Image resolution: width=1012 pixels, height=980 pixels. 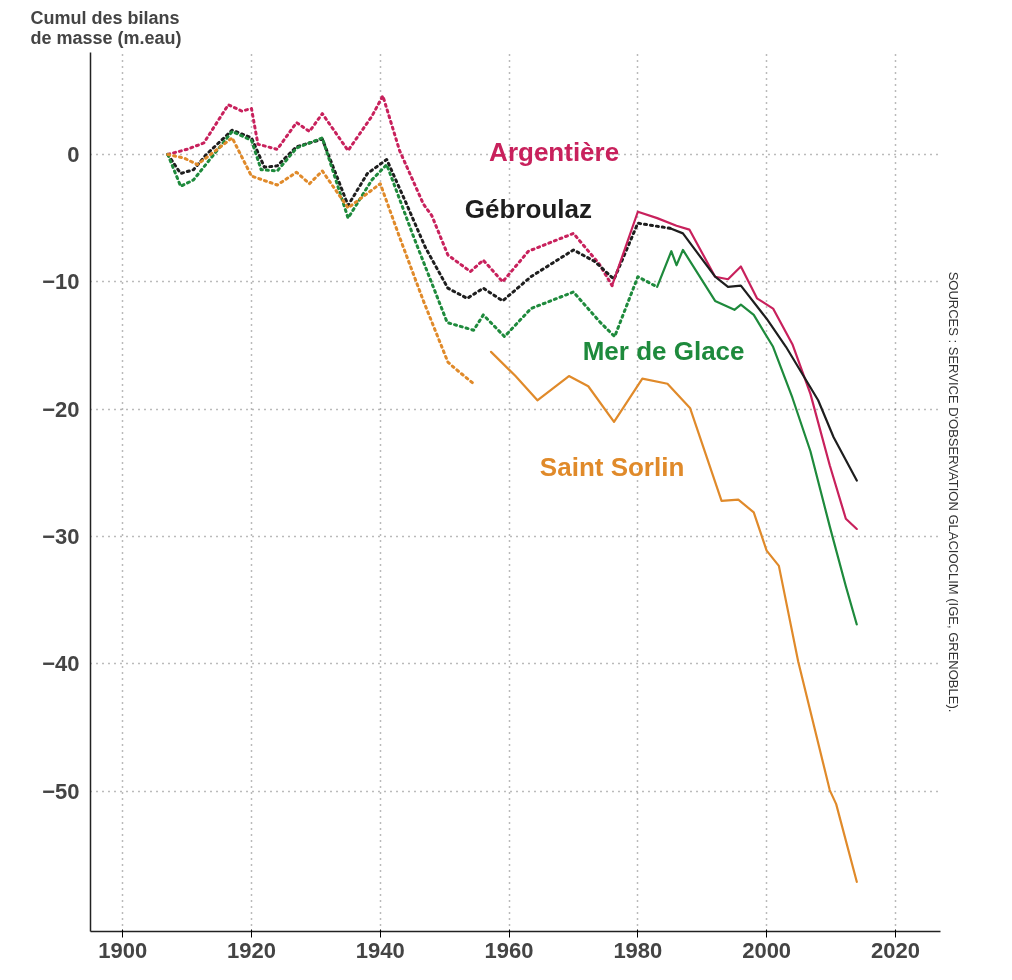 I want to click on y-tick-label: −40, so click(x=61, y=664).